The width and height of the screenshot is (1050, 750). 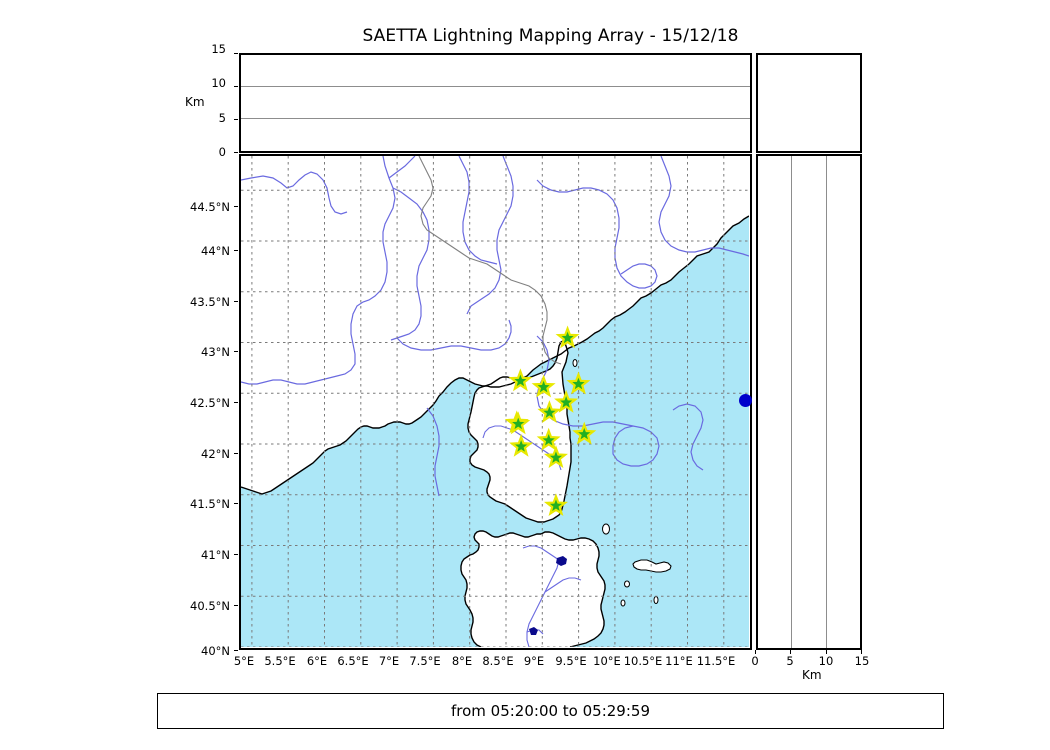 I want to click on tick-lat-43-5: 43.5°N, so click(x=210, y=302).